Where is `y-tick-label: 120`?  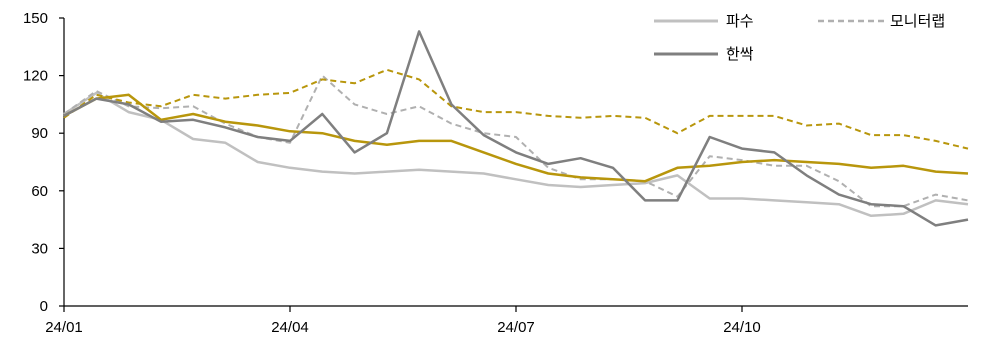
y-tick-label: 120 is located at coordinates (35, 76).